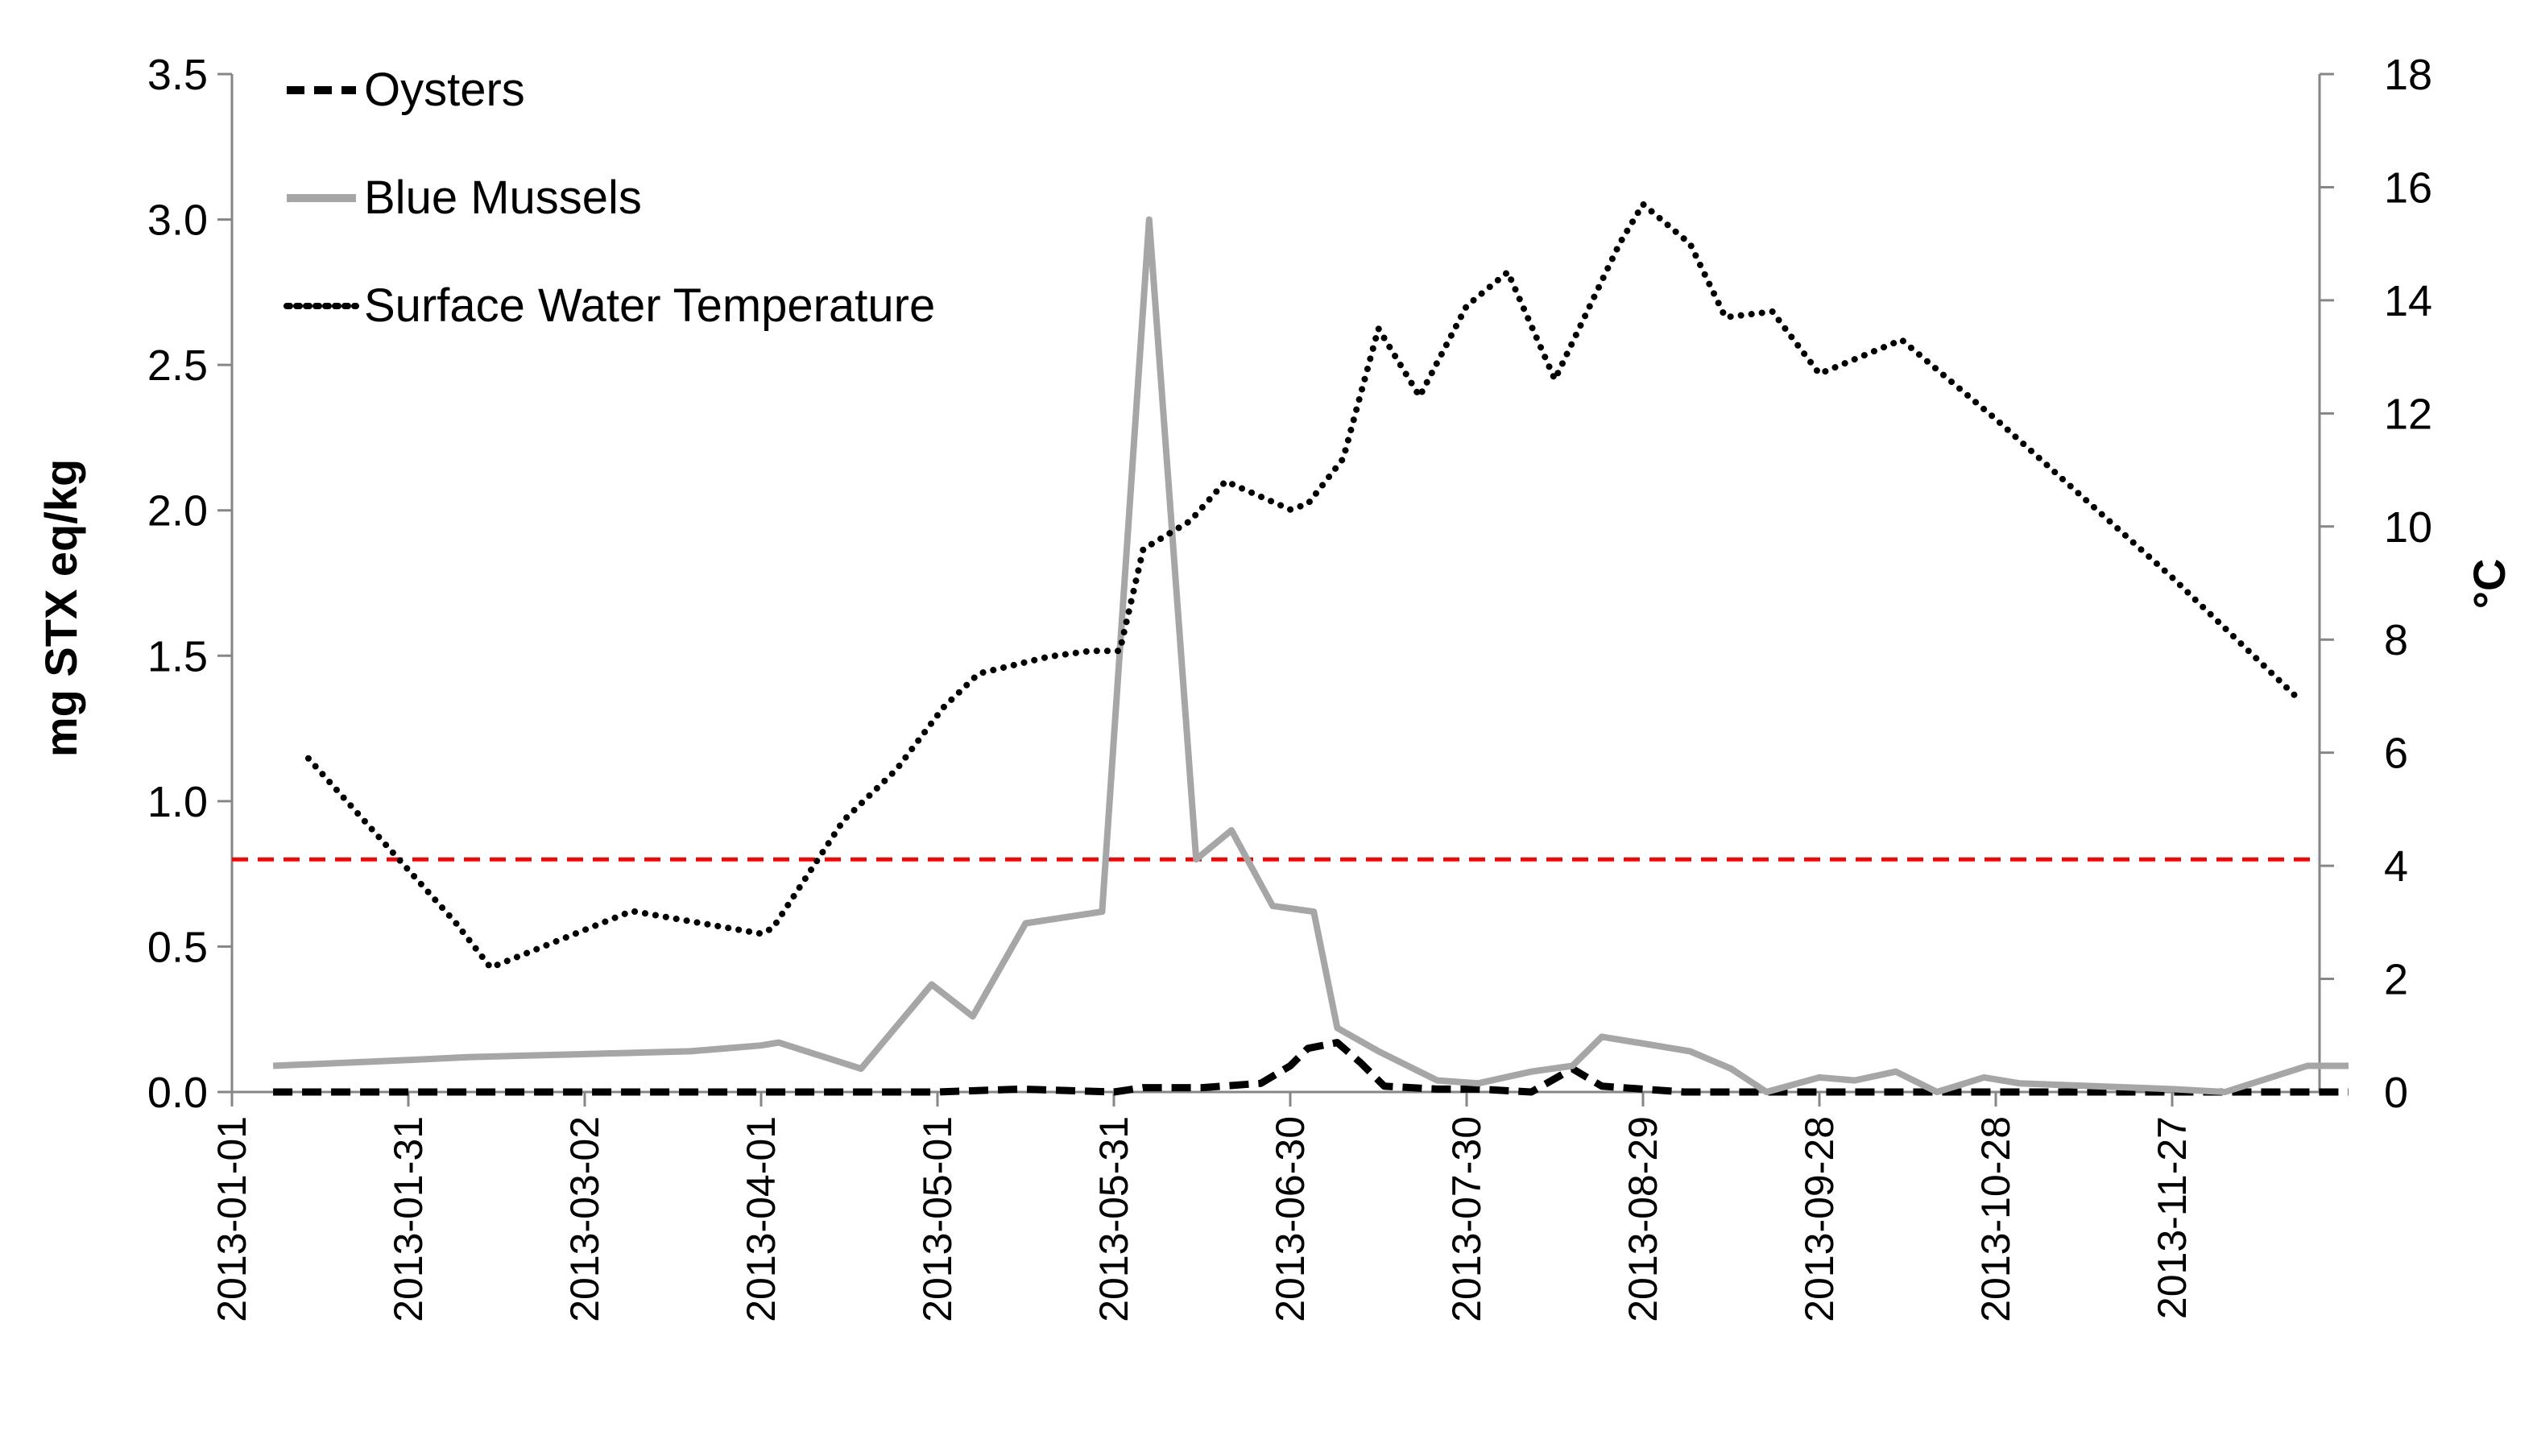 The width and height of the screenshot is (2537, 1456). I want to click on y-left-tick-label: 3.5, so click(178, 75).